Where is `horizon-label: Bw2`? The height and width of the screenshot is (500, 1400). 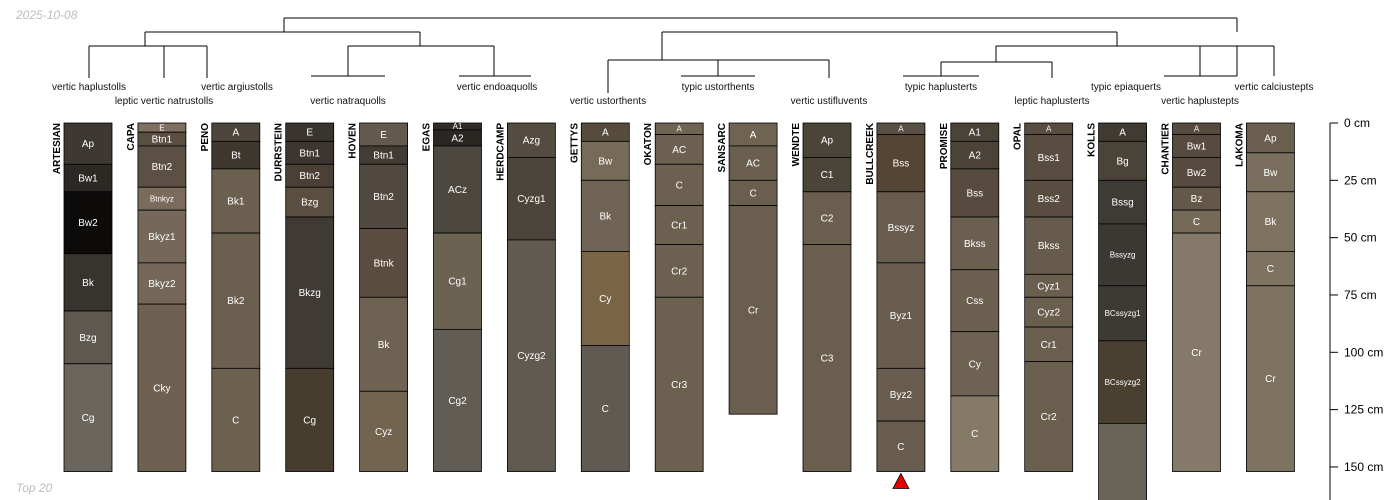
horizon-label: Bw2 is located at coordinates (1197, 173).